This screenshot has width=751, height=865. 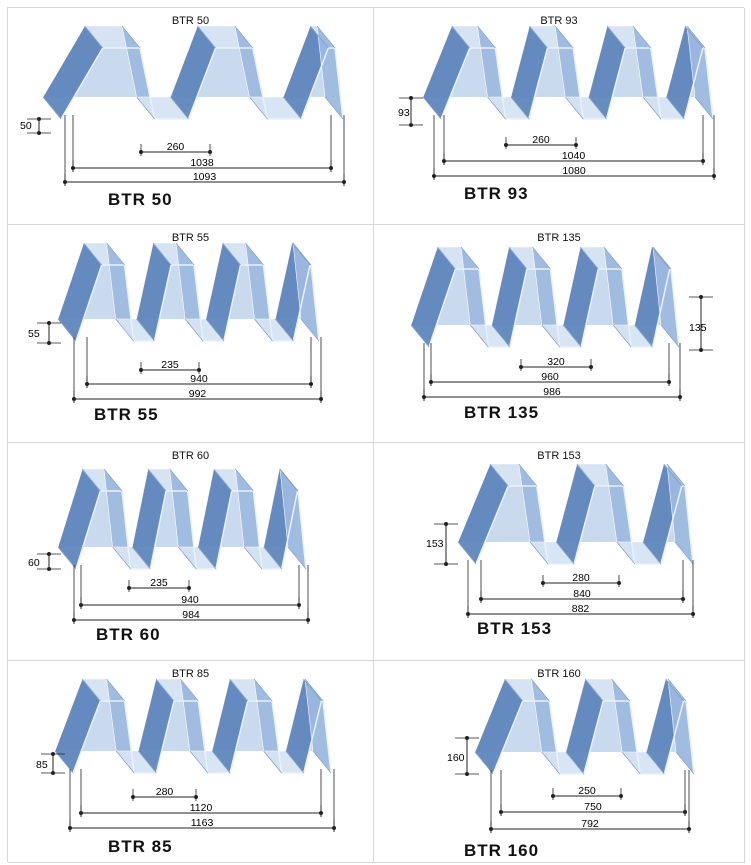 I want to click on profile-cell-4: BTR 135 135 320 960 986 BTR 135, so click(x=559, y=334).